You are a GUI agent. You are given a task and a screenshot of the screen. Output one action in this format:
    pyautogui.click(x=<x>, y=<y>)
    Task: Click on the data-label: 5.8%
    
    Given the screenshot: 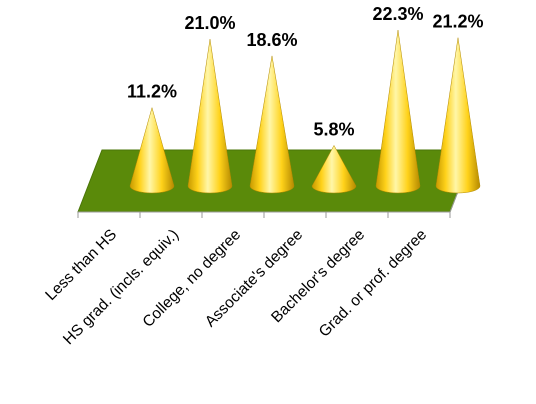 What is the action you would take?
    pyautogui.click(x=333, y=129)
    